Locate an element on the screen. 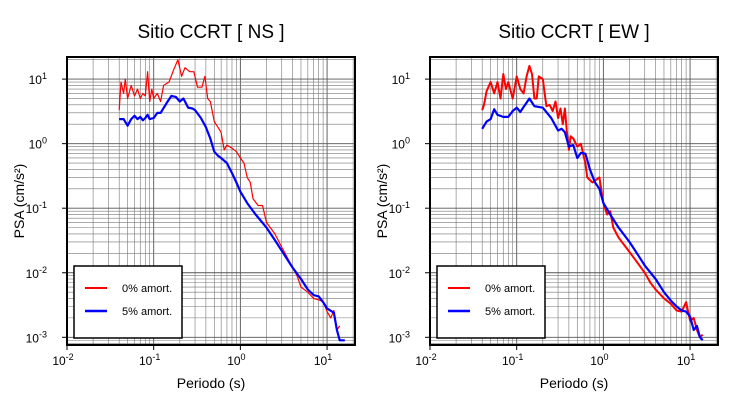 The width and height of the screenshot is (730, 405). chart-title: Sitio CCRT [ EW ] is located at coordinates (573, 32).